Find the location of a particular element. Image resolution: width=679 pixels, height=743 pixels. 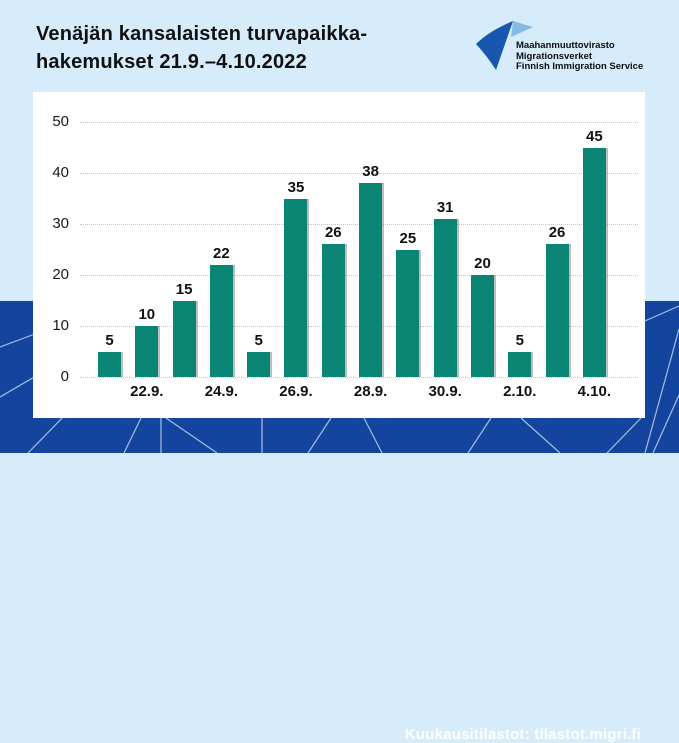

logo-dark-triangle is located at coordinates (494, 45).